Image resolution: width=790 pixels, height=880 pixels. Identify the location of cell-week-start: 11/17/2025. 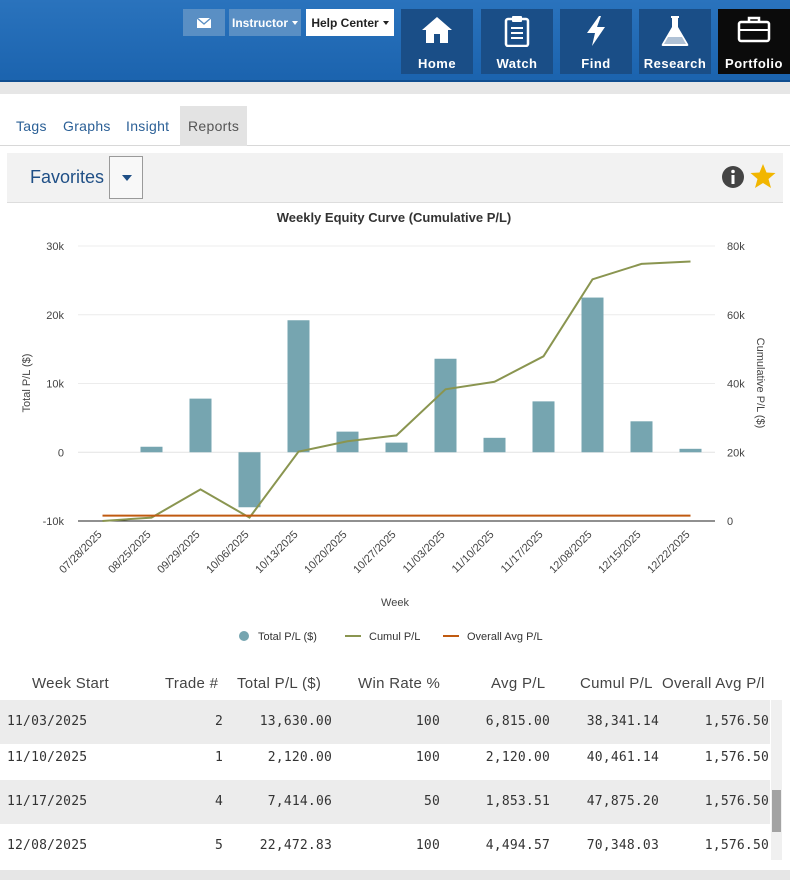
(47, 801).